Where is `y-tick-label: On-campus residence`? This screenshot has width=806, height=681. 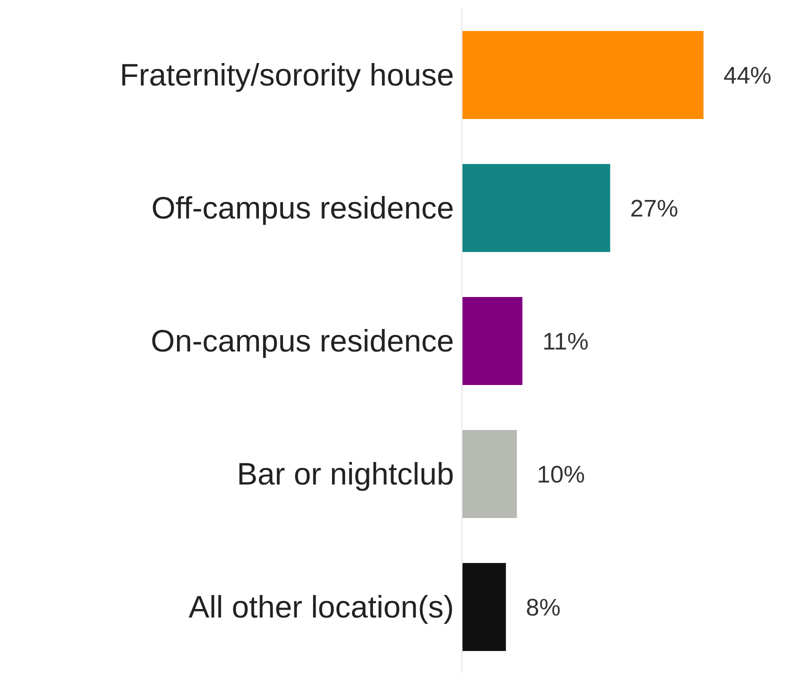
y-tick-label: On-campus residence is located at coordinates (302, 341).